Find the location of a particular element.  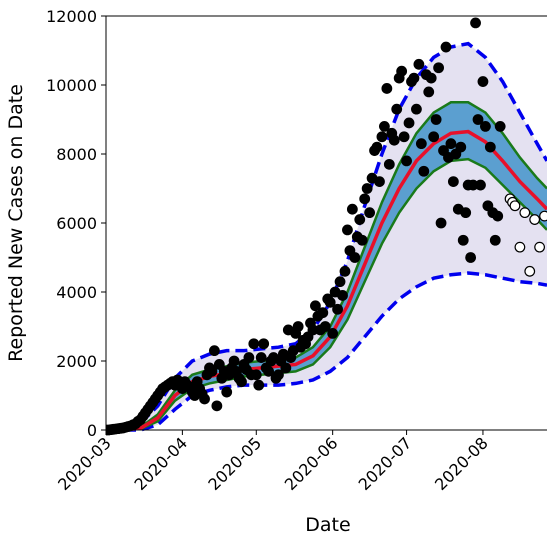

y-tick-label: 0 is located at coordinates (92, 430).